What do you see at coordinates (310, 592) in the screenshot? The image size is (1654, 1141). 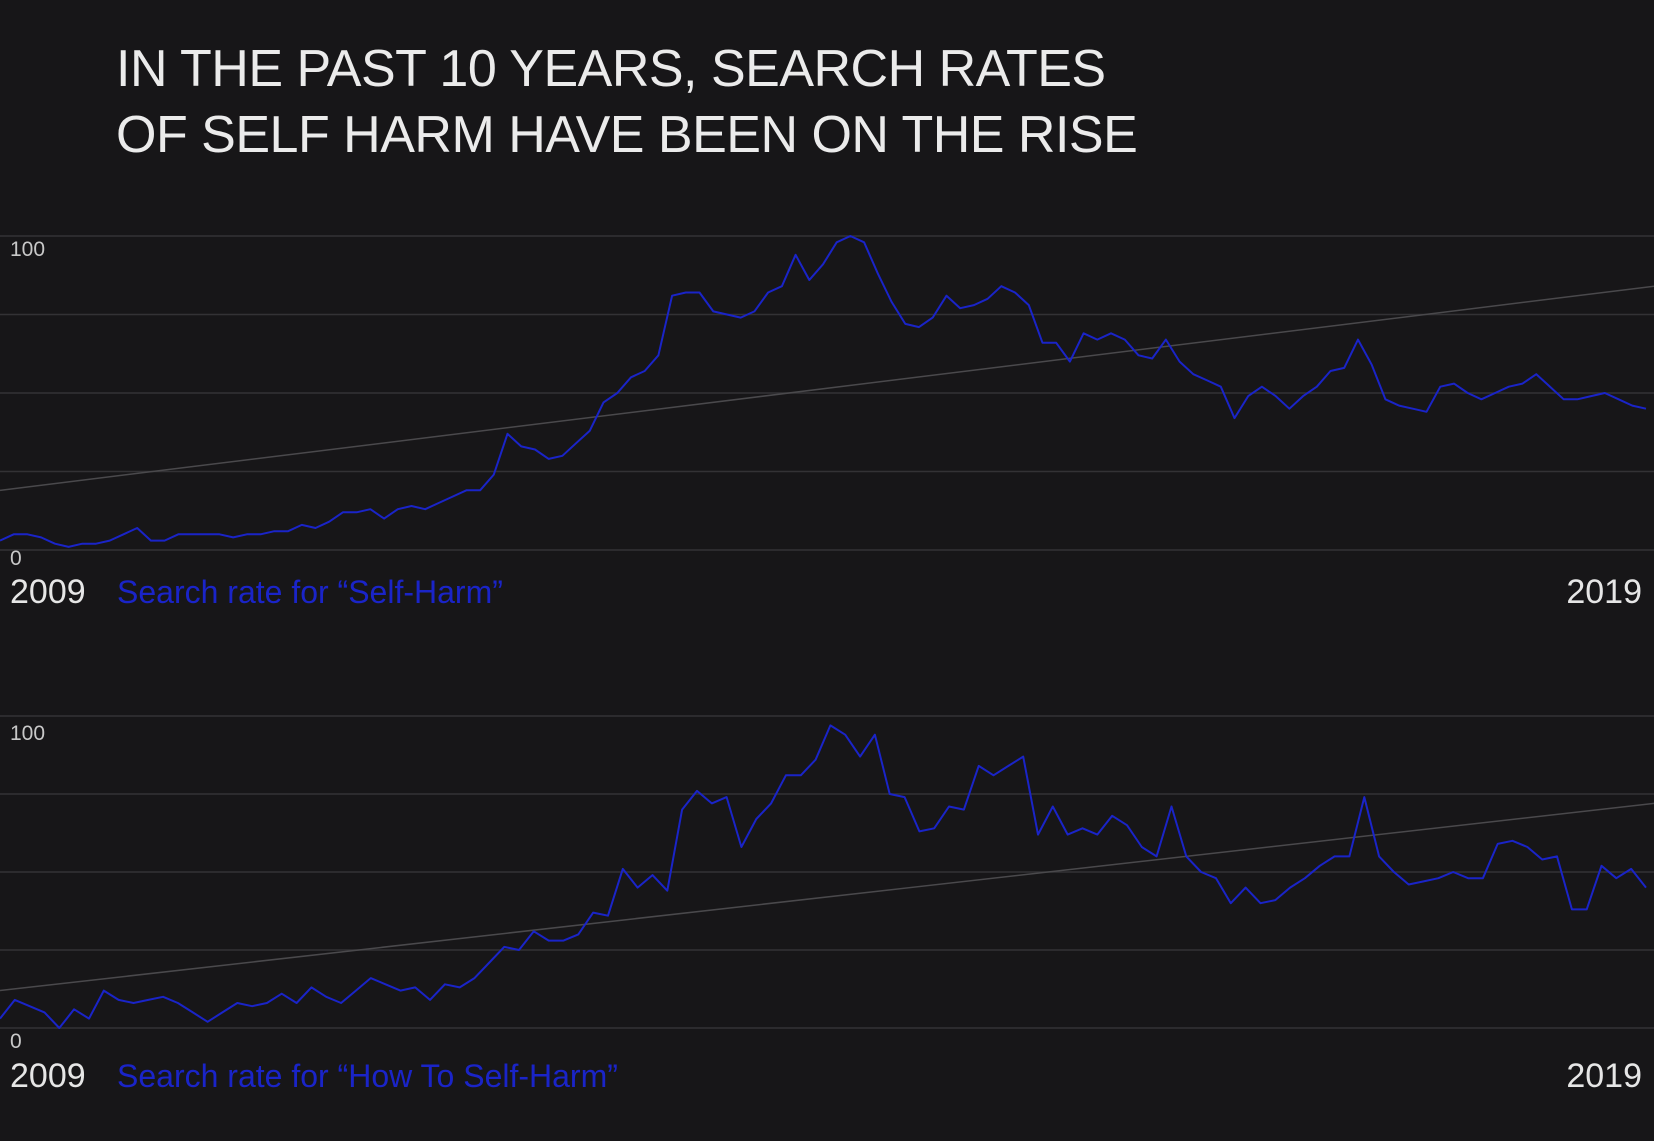 I see `series-label: Search rate for “Self-Harm”` at bounding box center [310, 592].